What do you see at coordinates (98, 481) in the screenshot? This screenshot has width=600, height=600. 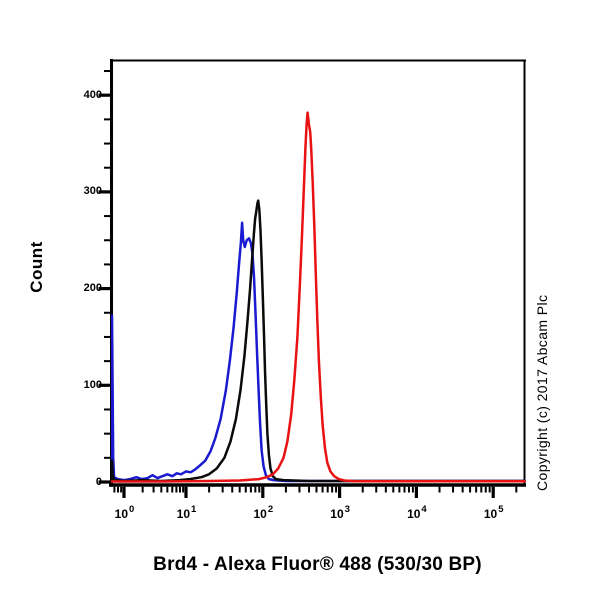 I see `y-tick-label: 0` at bounding box center [98, 481].